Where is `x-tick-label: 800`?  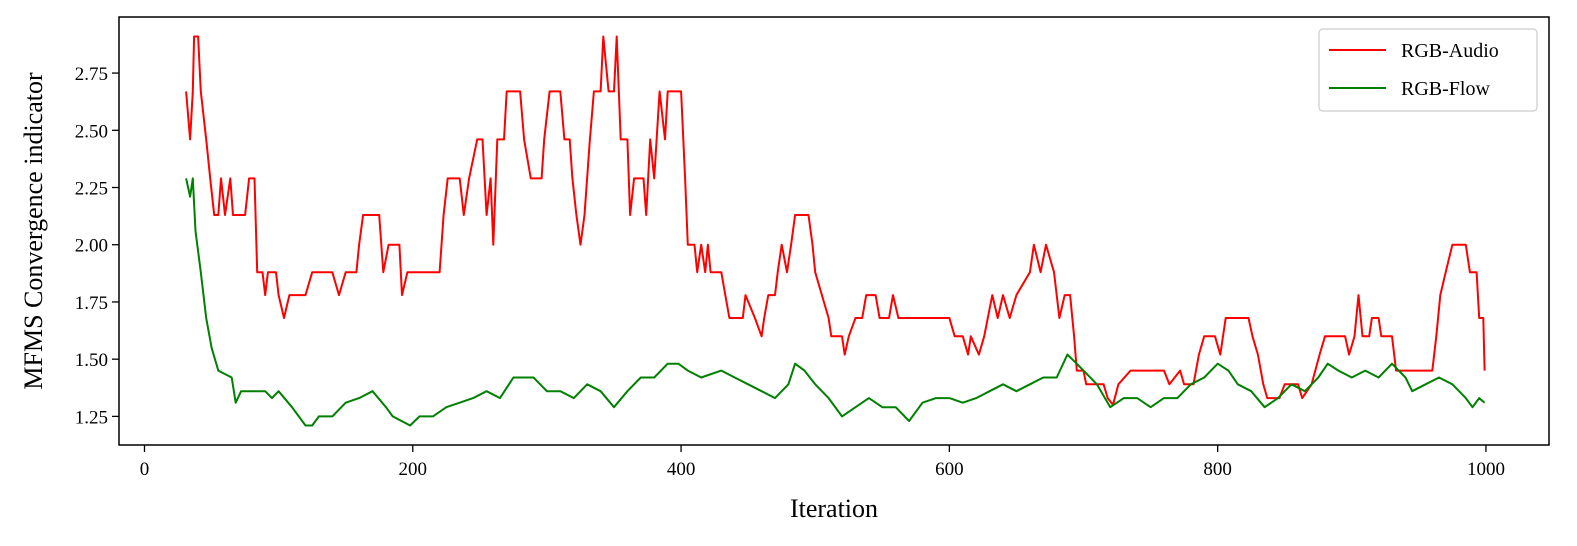
x-tick-label: 800 is located at coordinates (1217, 469).